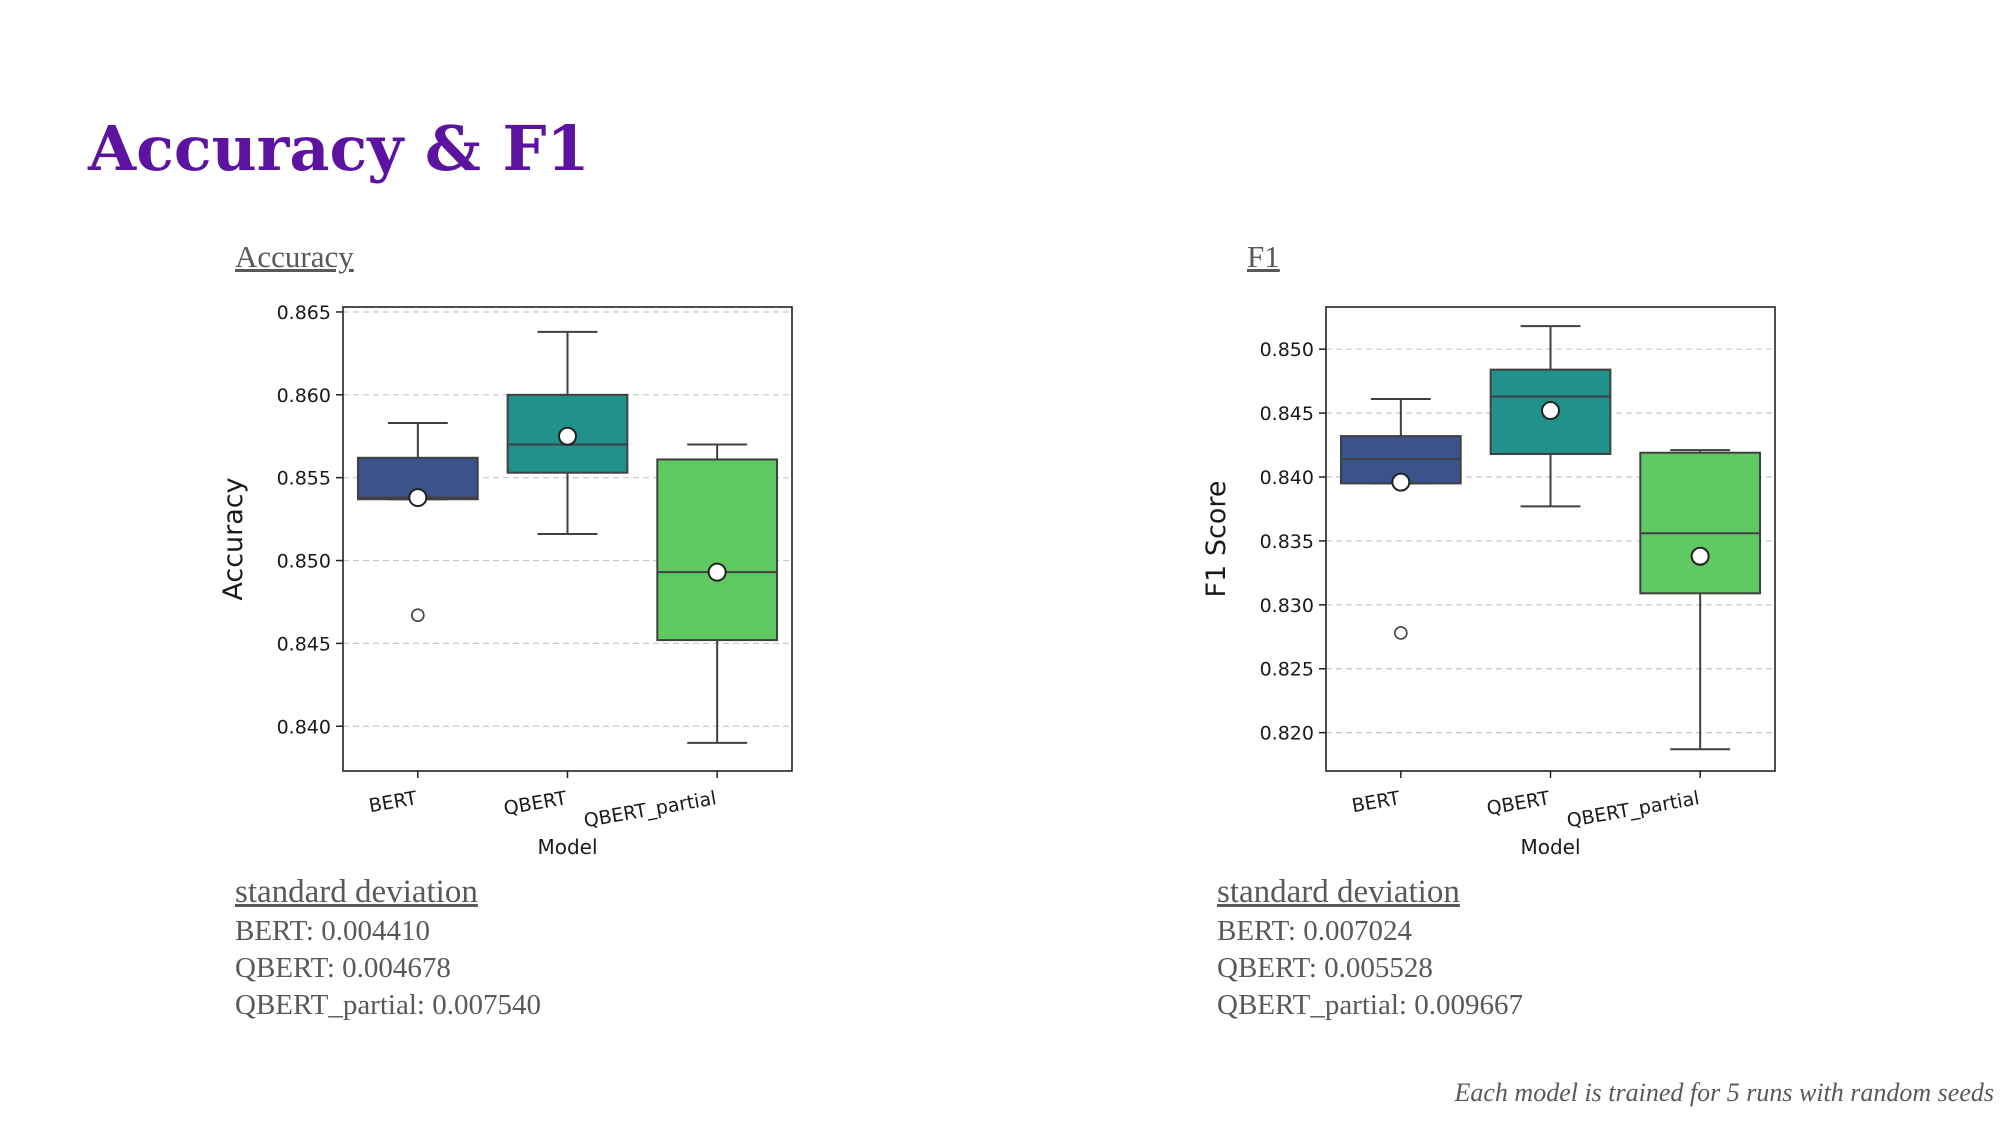  Describe the element at coordinates (1263, 256) in the screenshot. I see `f1-caption: F1` at that location.